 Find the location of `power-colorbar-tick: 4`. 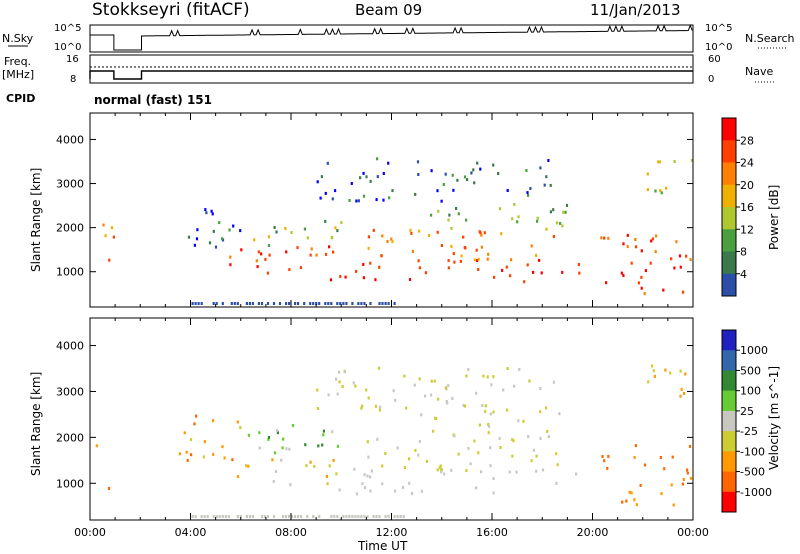

power-colorbar-tick: 4 is located at coordinates (743, 274).